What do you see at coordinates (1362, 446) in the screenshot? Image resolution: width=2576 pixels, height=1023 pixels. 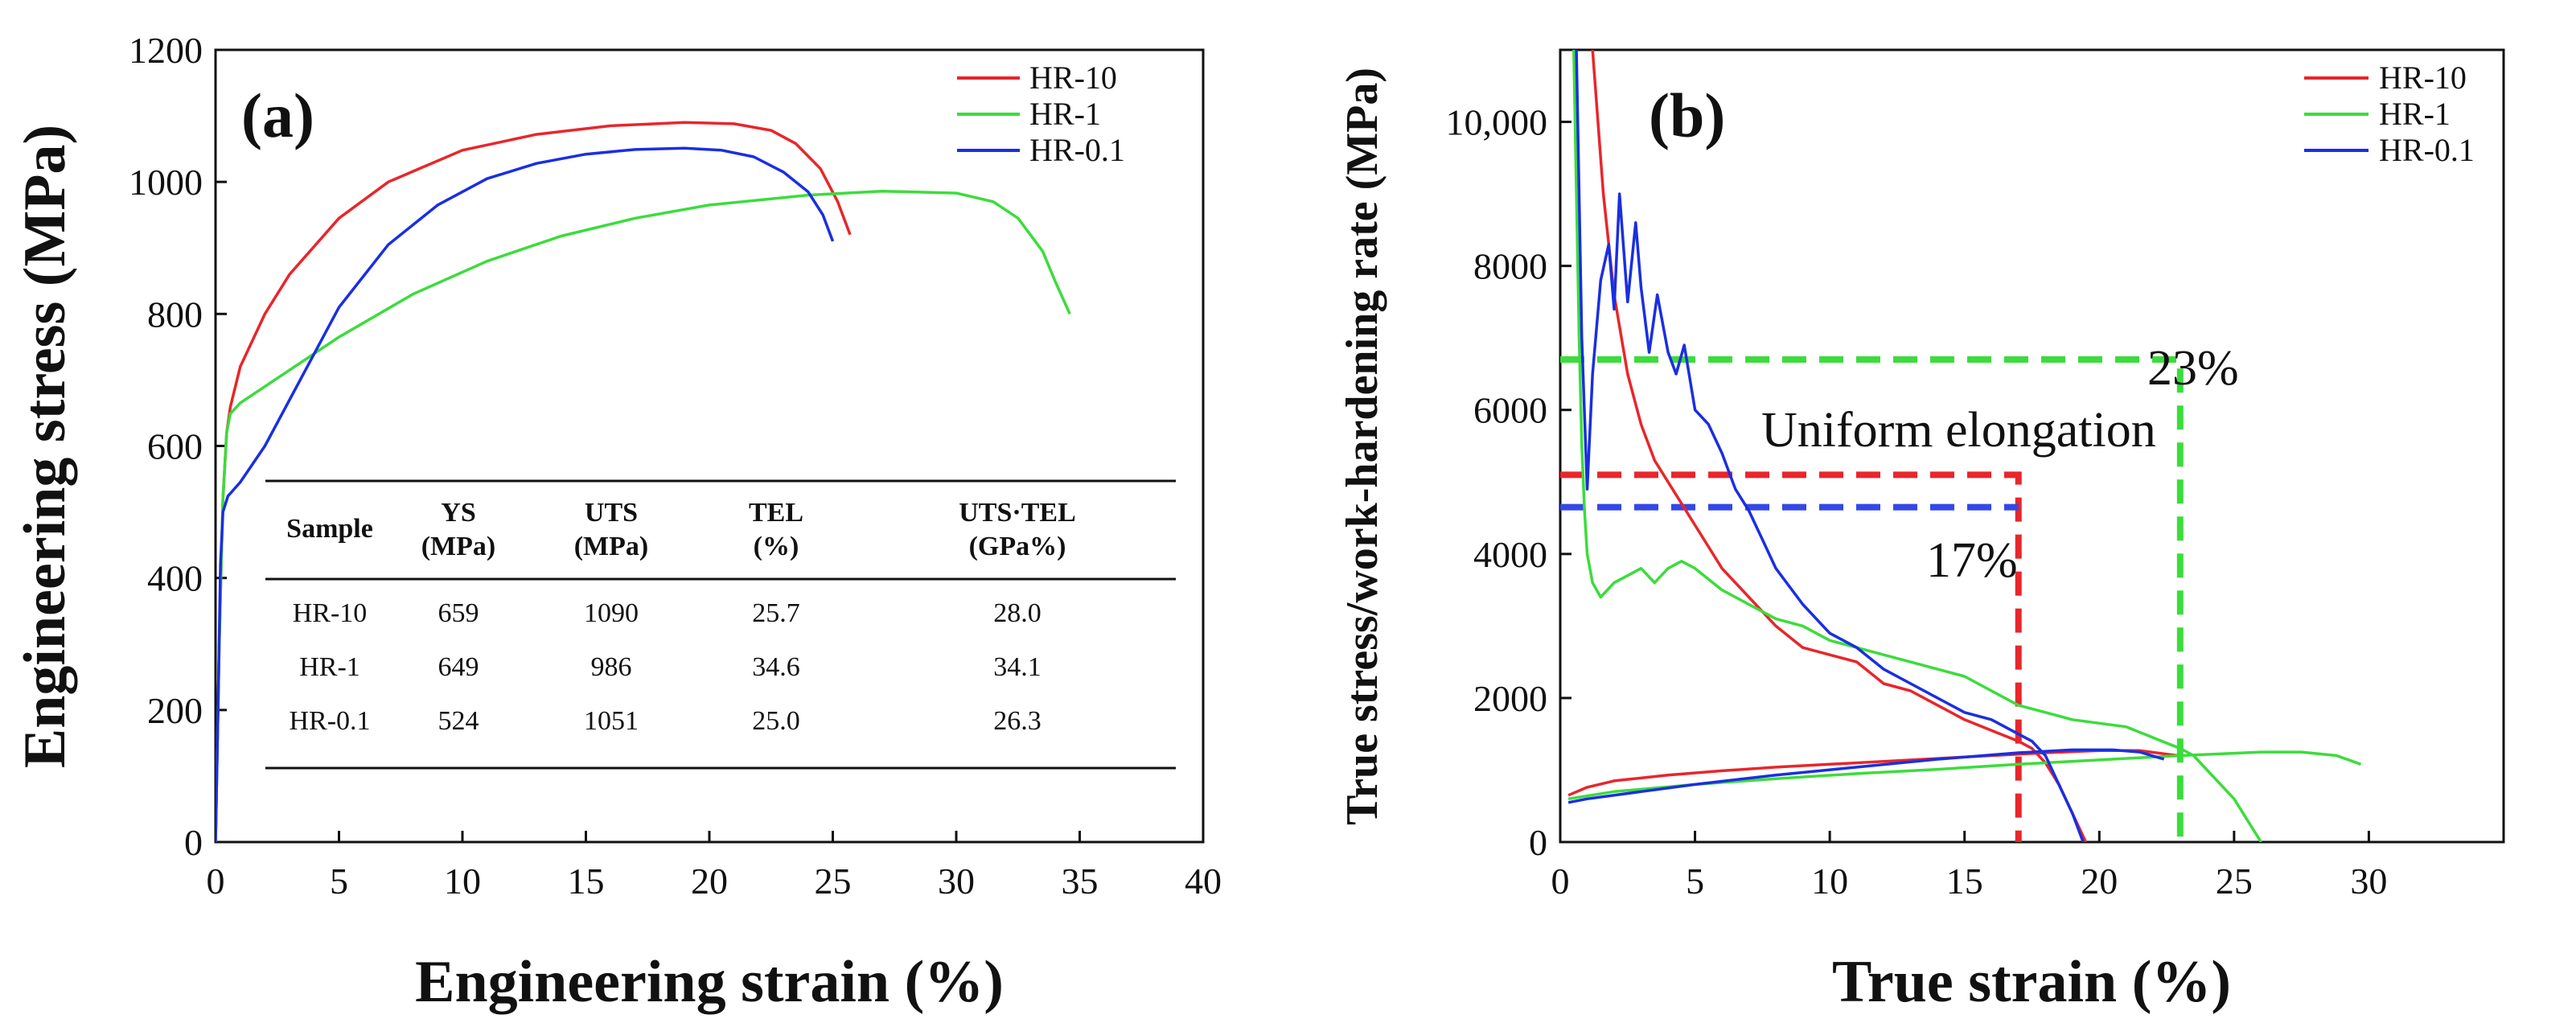 I see `panel-b-y-axis-label: True stress/work-hardening rate (MPa)` at bounding box center [1362, 446].